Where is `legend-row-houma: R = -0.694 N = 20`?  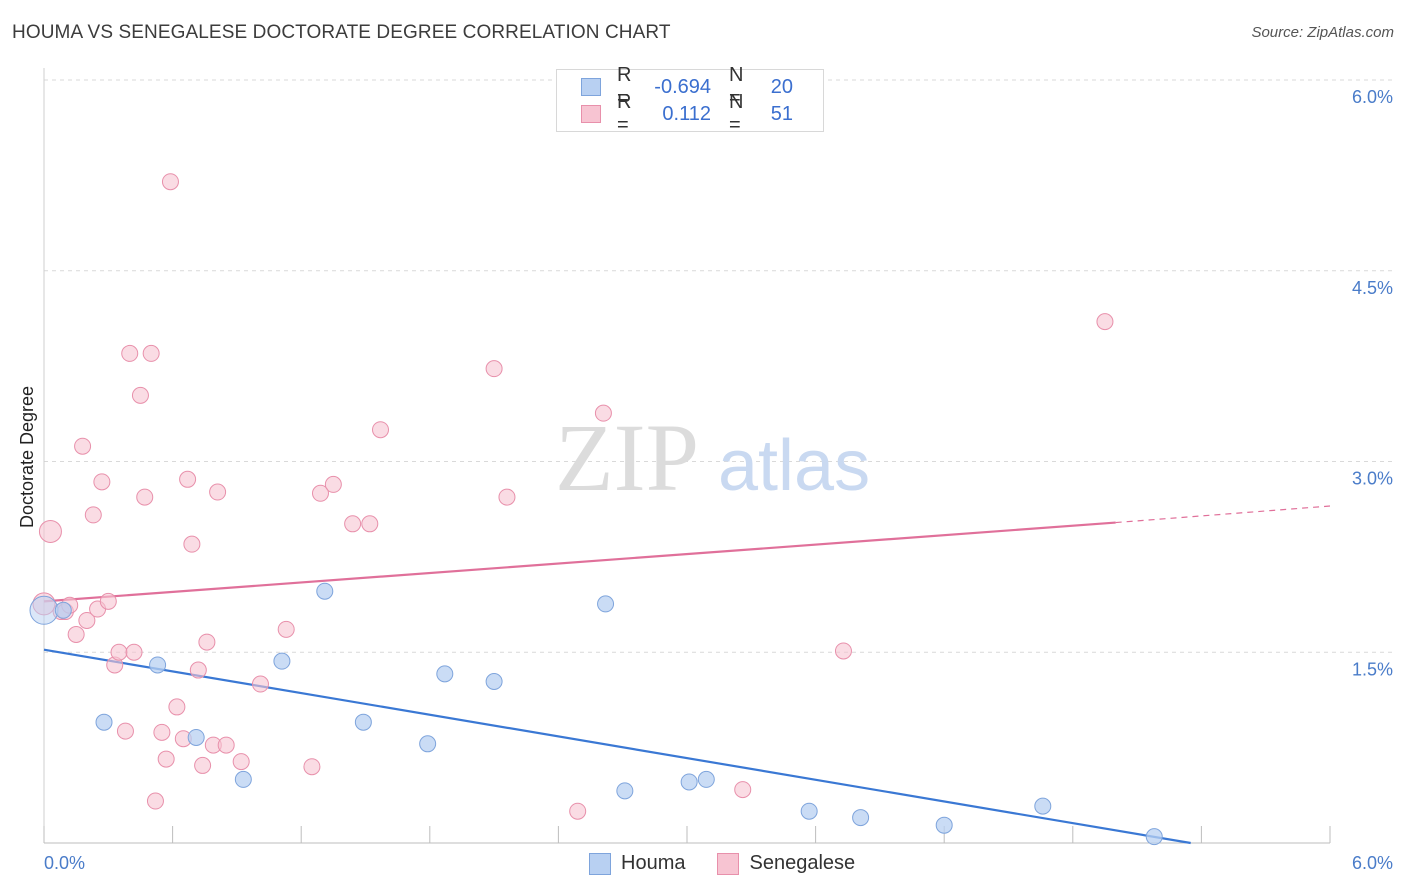 legend-row-houma: R = -0.694 N = 20 is located at coordinates (687, 86).